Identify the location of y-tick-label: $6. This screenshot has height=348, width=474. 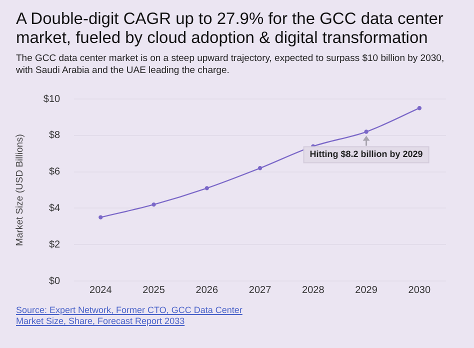
(54, 172).